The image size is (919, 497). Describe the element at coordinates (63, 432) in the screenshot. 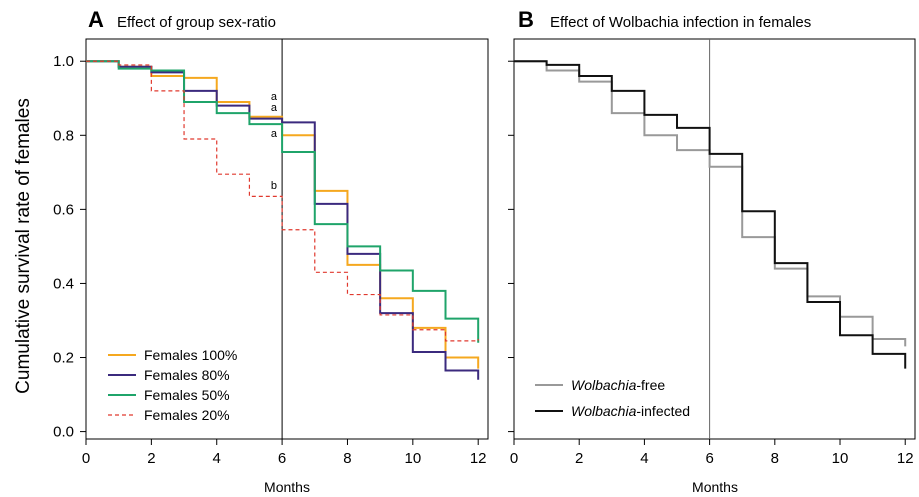

I see `y-tick-label: 0.0` at that location.